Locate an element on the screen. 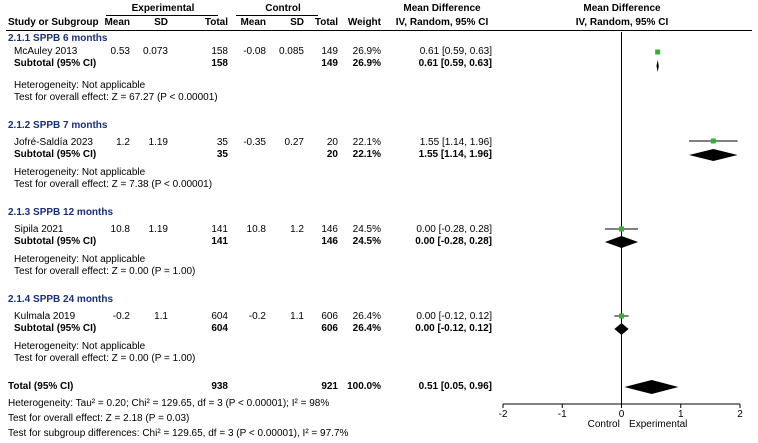 The image size is (758, 443). weight: 22.1% is located at coordinates (366, 142).